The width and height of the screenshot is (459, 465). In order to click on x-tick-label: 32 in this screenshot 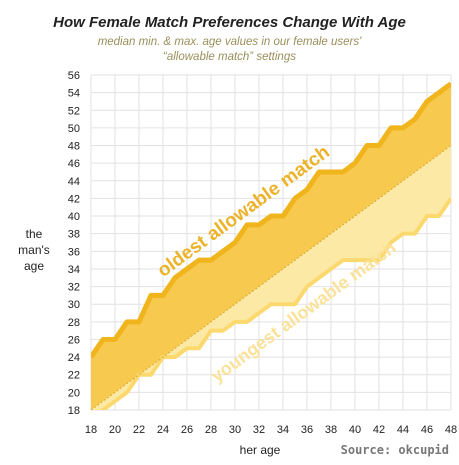, I will do `click(259, 430)`.